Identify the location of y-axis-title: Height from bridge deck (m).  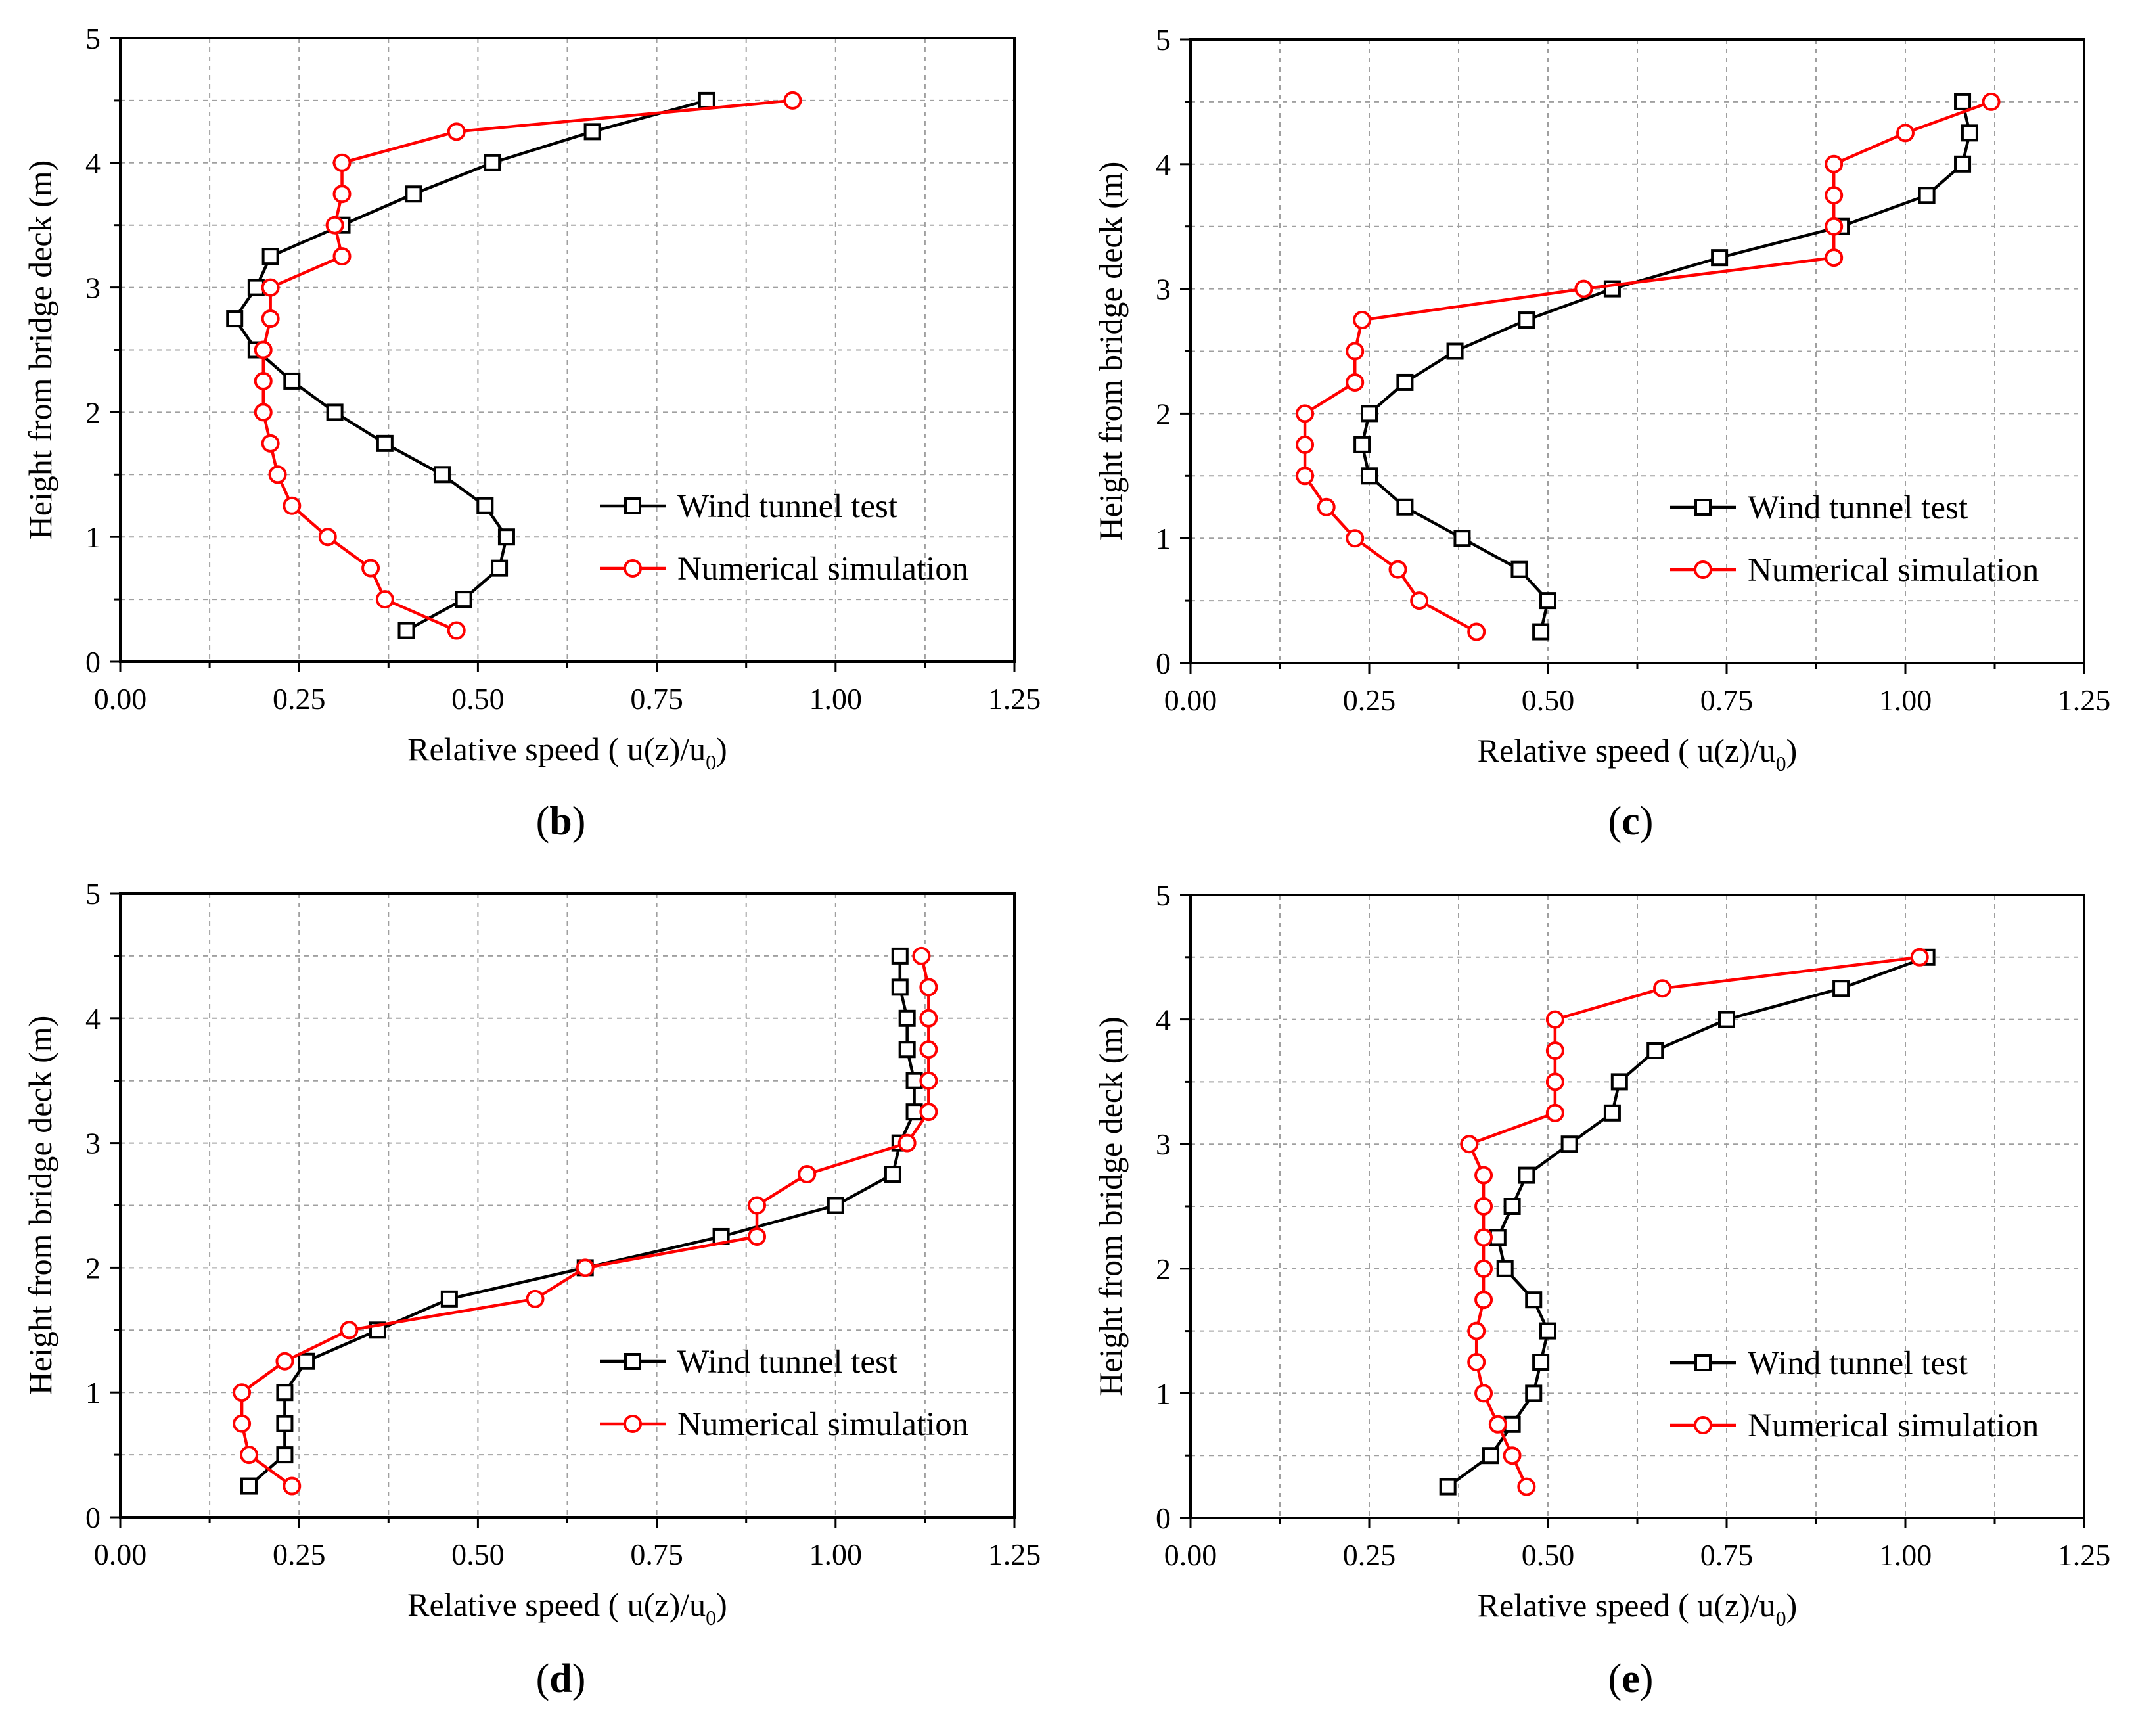
(40, 1206).